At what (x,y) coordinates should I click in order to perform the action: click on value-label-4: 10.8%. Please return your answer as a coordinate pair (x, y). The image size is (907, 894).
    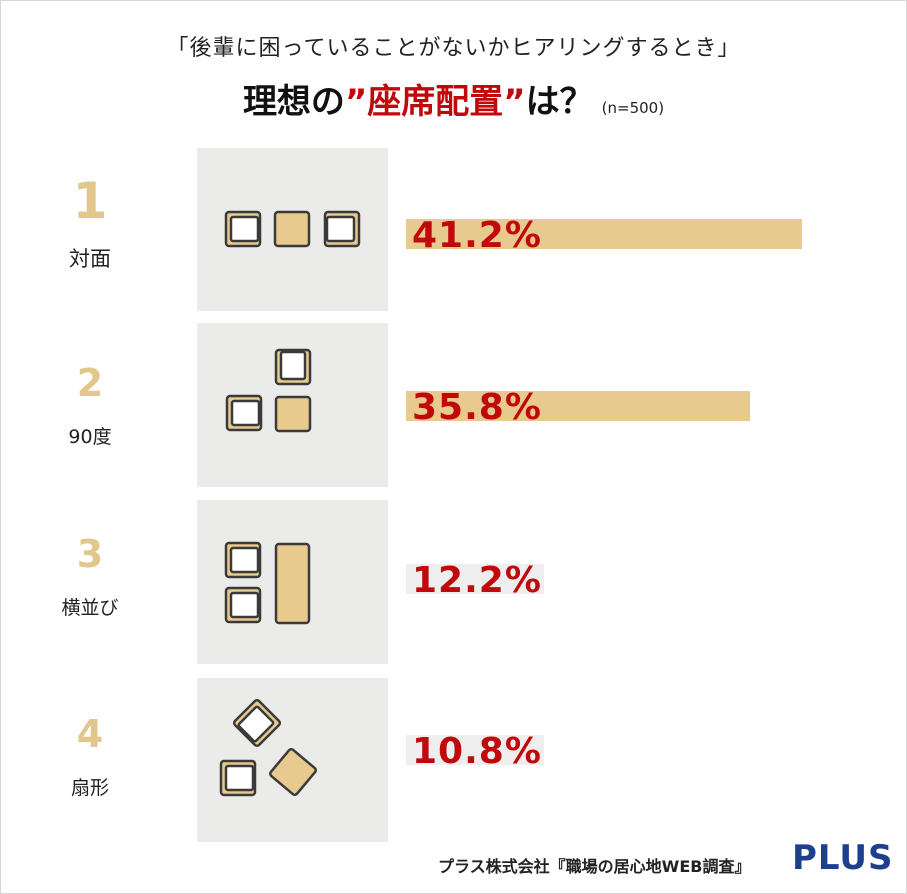
    Looking at the image, I should click on (477, 751).